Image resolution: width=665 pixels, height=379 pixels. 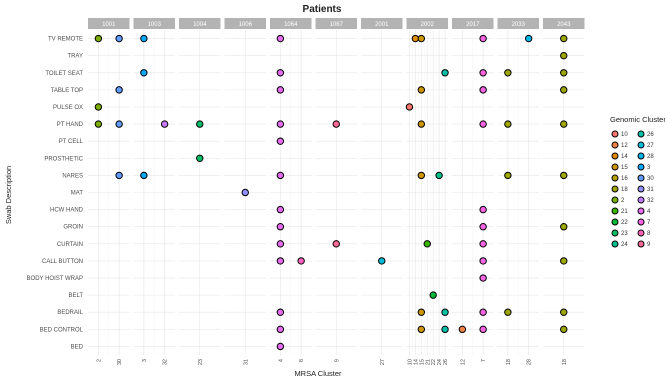 I want to click on x-tick-label: 8, so click(x=302, y=360).